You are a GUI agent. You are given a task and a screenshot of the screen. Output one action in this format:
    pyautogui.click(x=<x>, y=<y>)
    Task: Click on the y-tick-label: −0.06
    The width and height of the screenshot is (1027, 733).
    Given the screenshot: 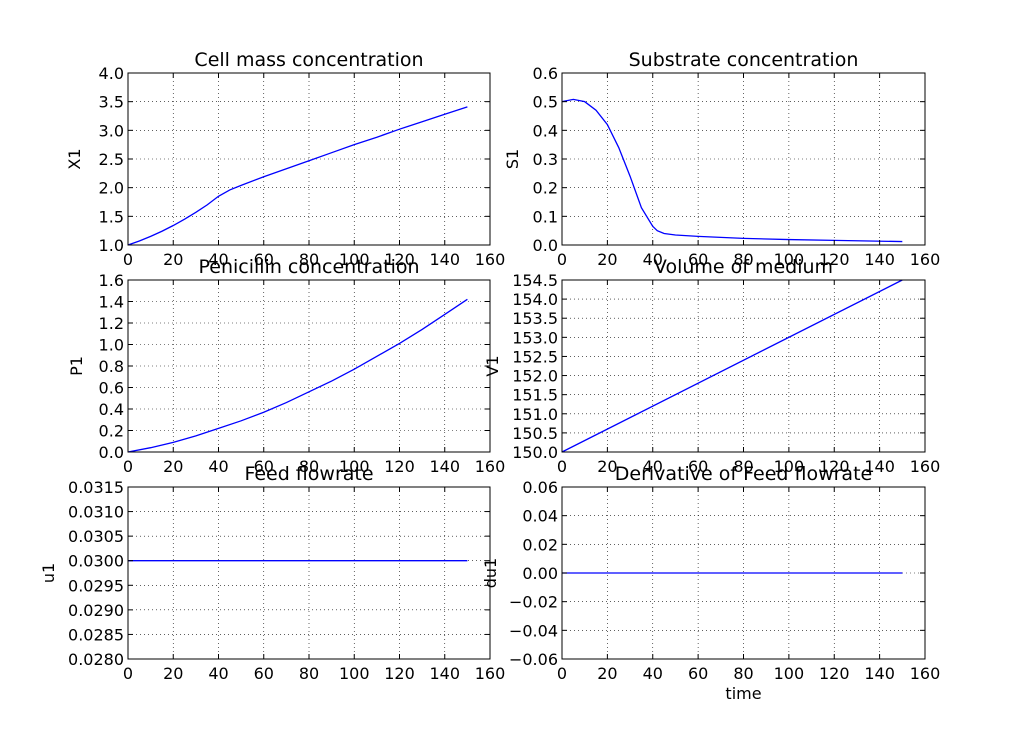 What is the action you would take?
    pyautogui.click(x=533, y=659)
    